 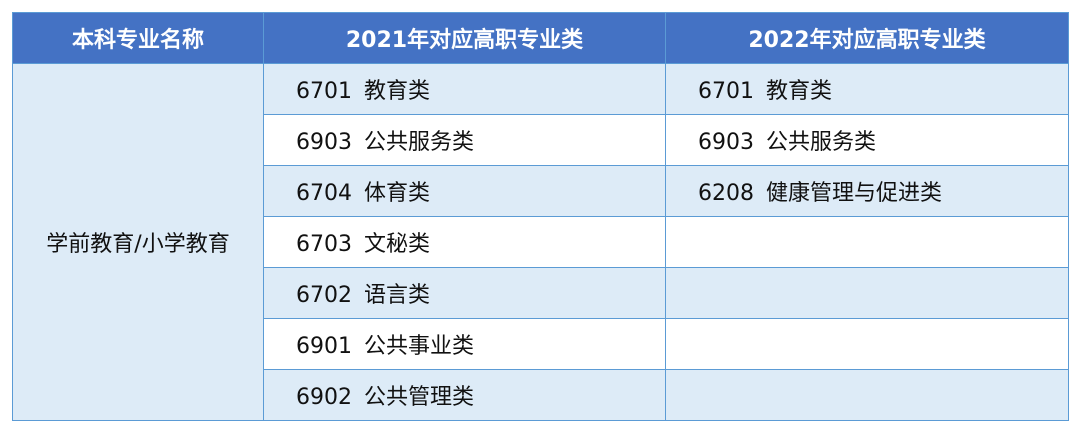 I want to click on cell-y2022: 6701 教育类, so click(x=867, y=89).